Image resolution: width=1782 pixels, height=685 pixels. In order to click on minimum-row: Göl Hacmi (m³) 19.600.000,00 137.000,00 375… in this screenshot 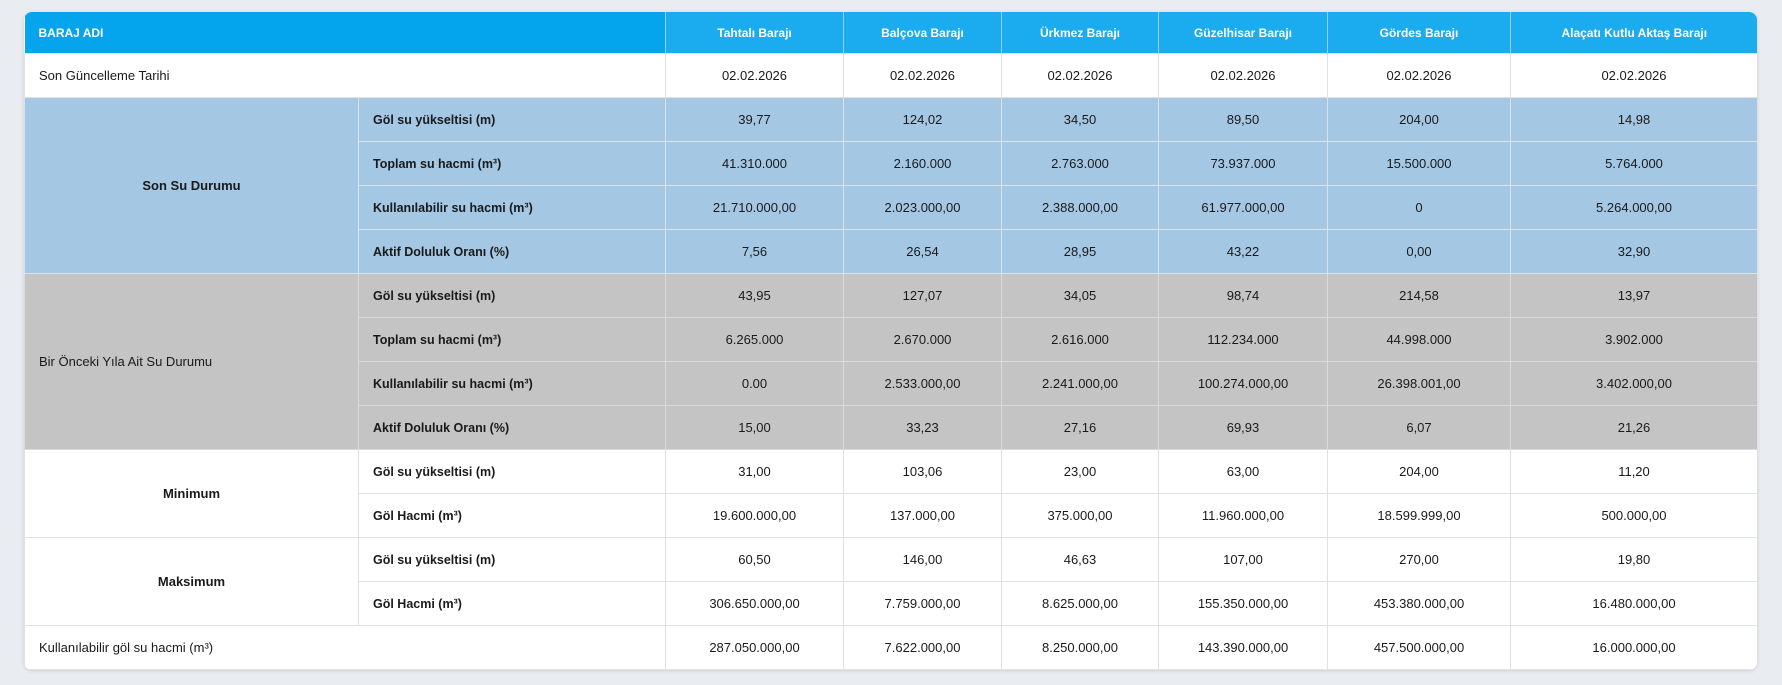, I will do `click(891, 515)`.